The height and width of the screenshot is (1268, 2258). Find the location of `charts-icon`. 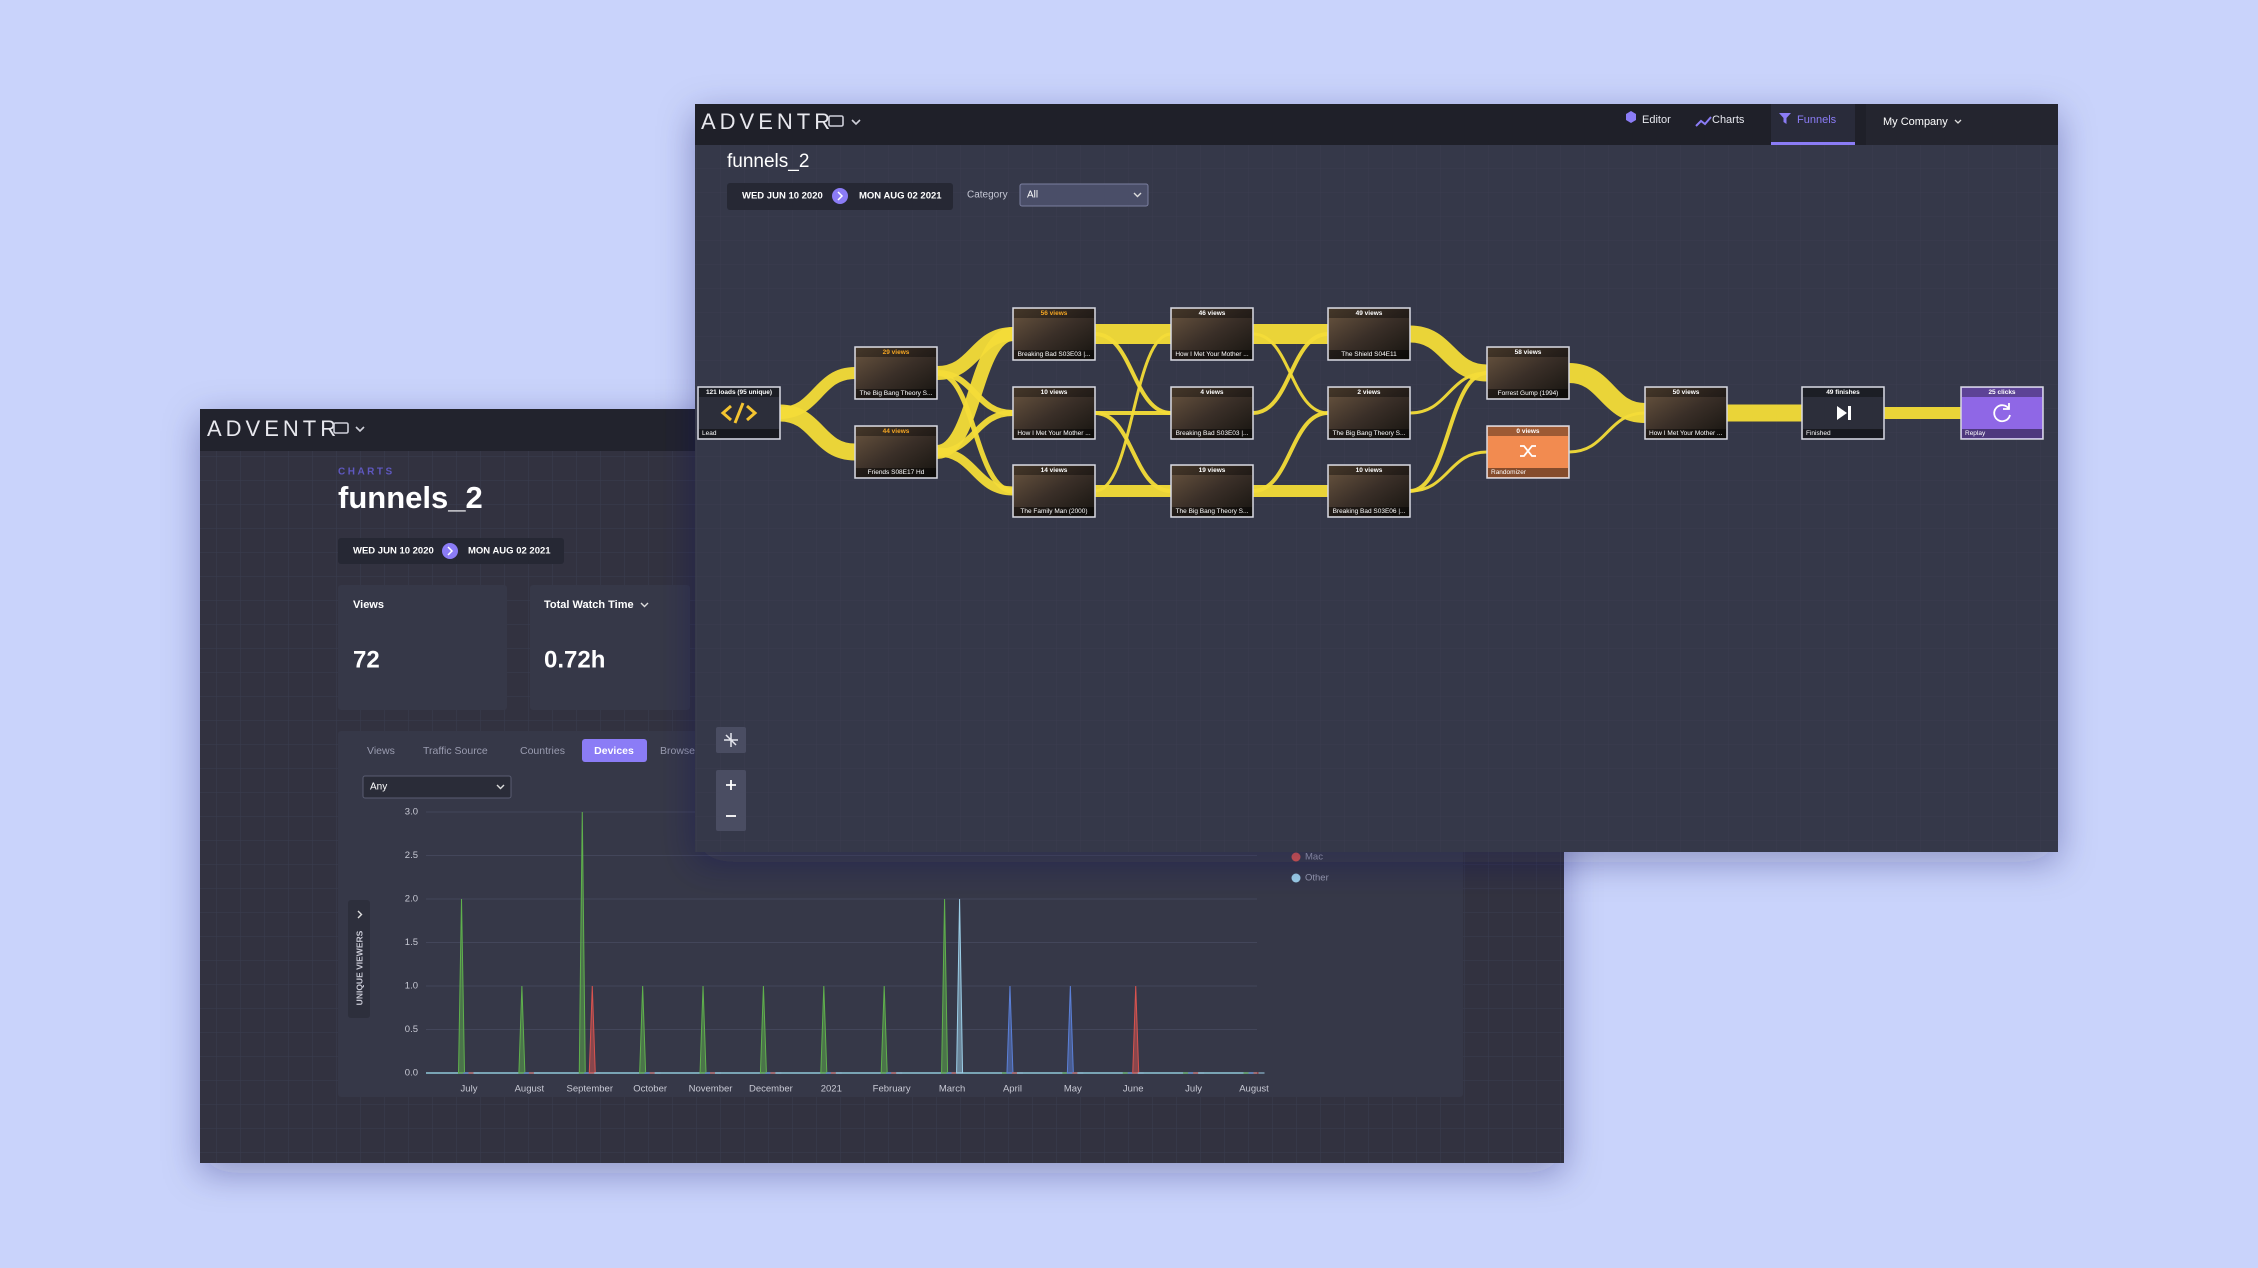

charts-icon is located at coordinates (1703, 121).